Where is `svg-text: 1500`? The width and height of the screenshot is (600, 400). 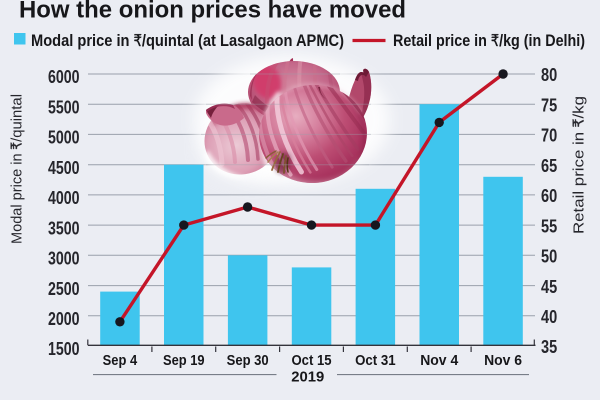
svg-text: 1500 is located at coordinates (64, 349).